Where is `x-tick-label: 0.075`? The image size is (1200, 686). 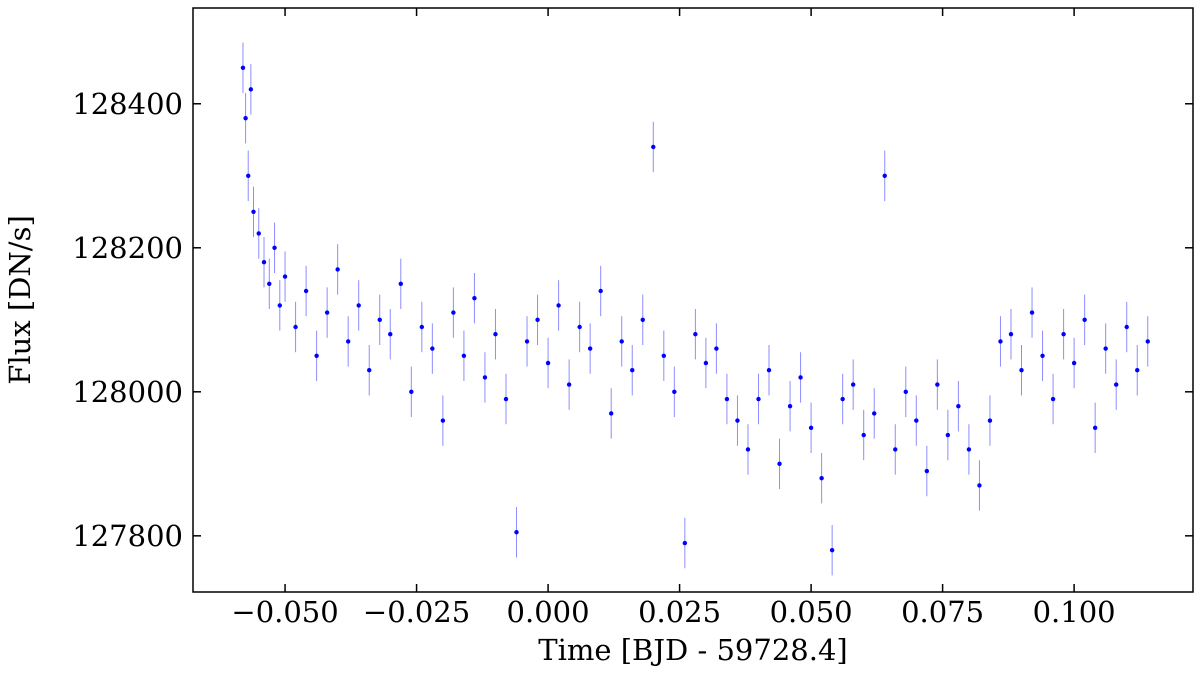
x-tick-label: 0.075 is located at coordinates (942, 612).